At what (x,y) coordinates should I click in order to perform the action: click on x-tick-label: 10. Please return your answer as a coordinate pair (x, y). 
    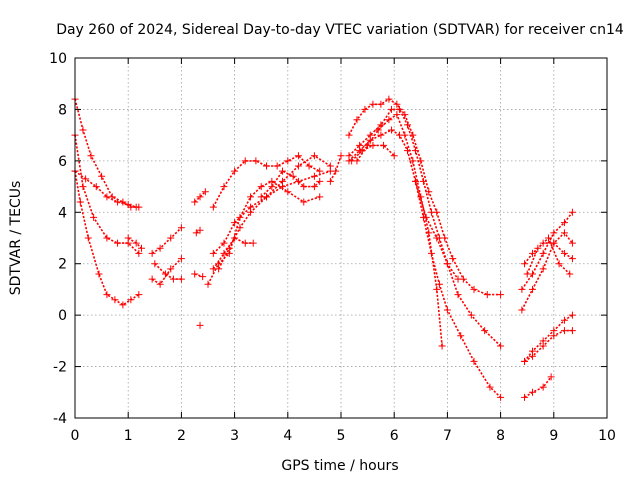
    Looking at the image, I should click on (607, 436).